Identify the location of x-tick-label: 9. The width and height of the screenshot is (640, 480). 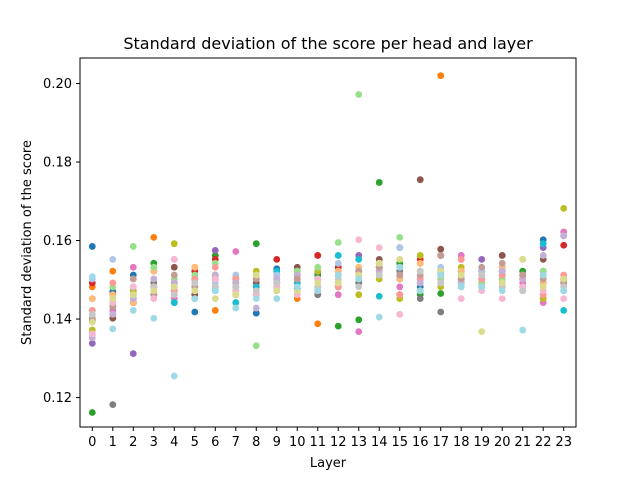
(277, 442).